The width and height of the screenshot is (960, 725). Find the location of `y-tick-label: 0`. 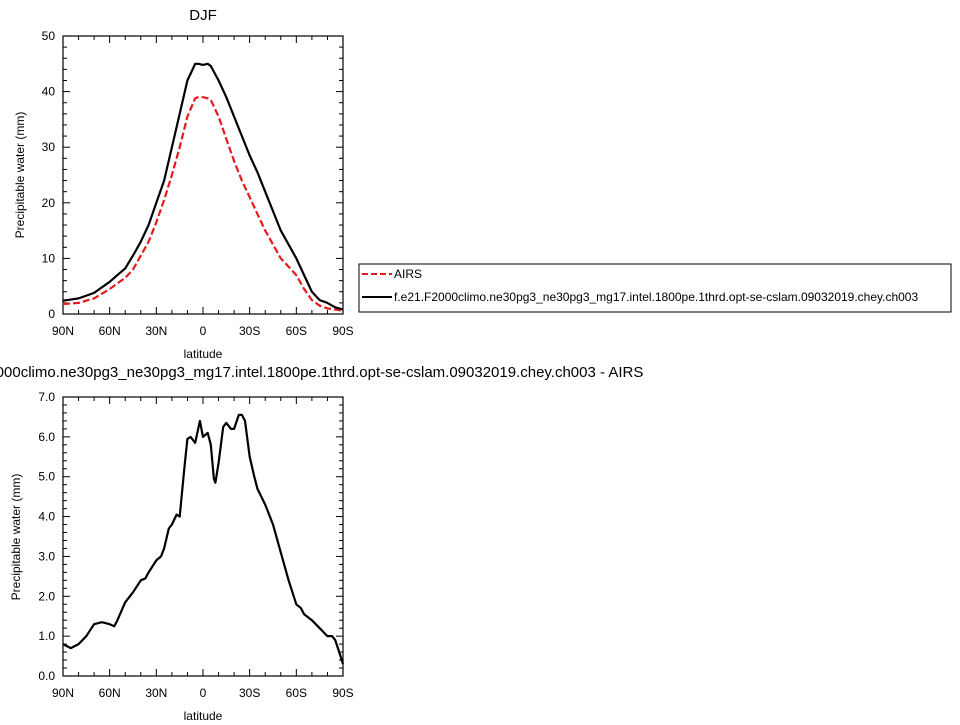

y-tick-label: 0 is located at coordinates (51, 314).